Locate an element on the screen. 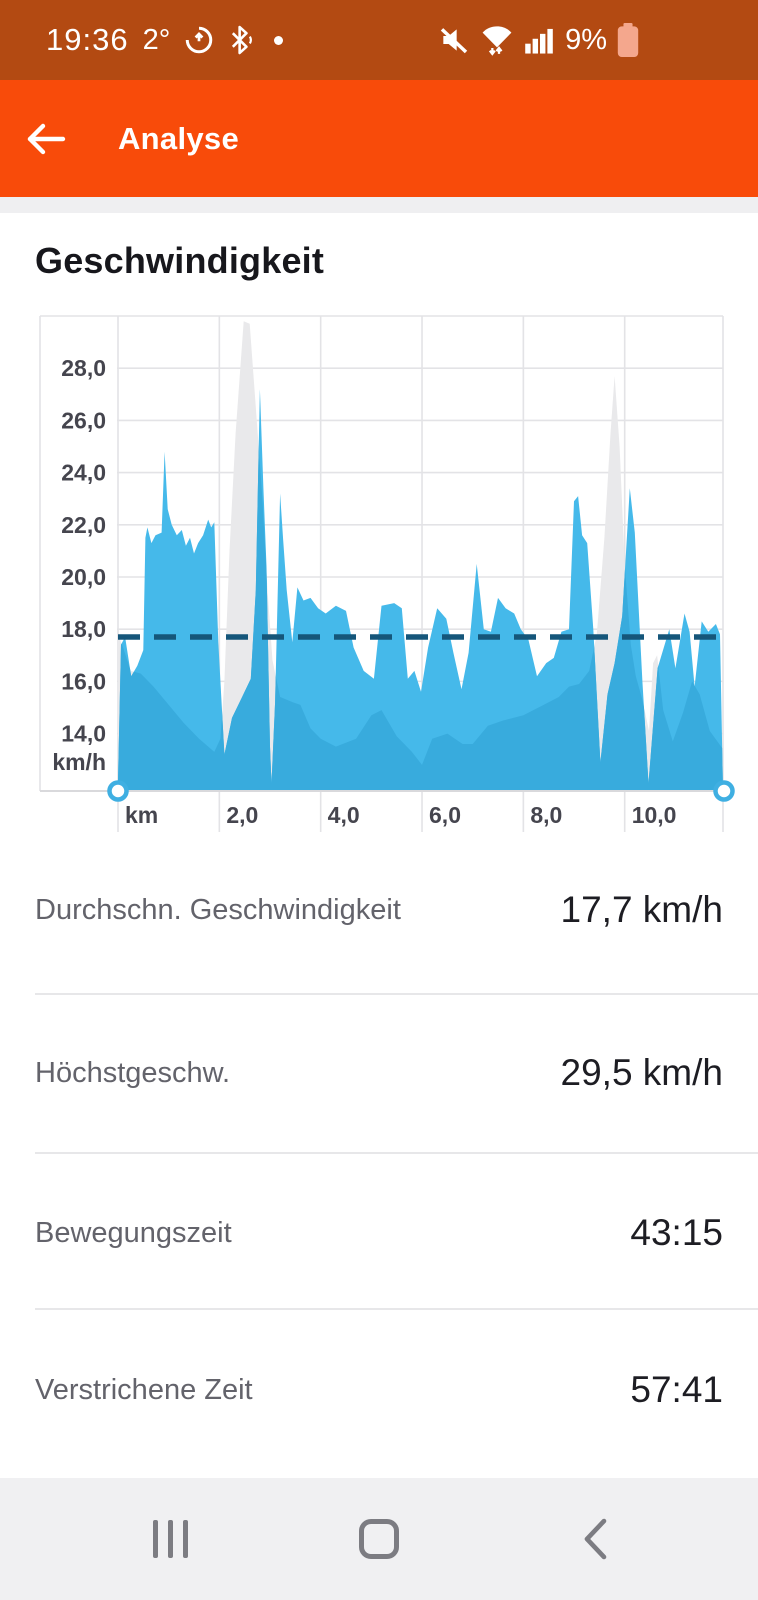  status-bar: 19:36 2° is located at coordinates (379, 40).